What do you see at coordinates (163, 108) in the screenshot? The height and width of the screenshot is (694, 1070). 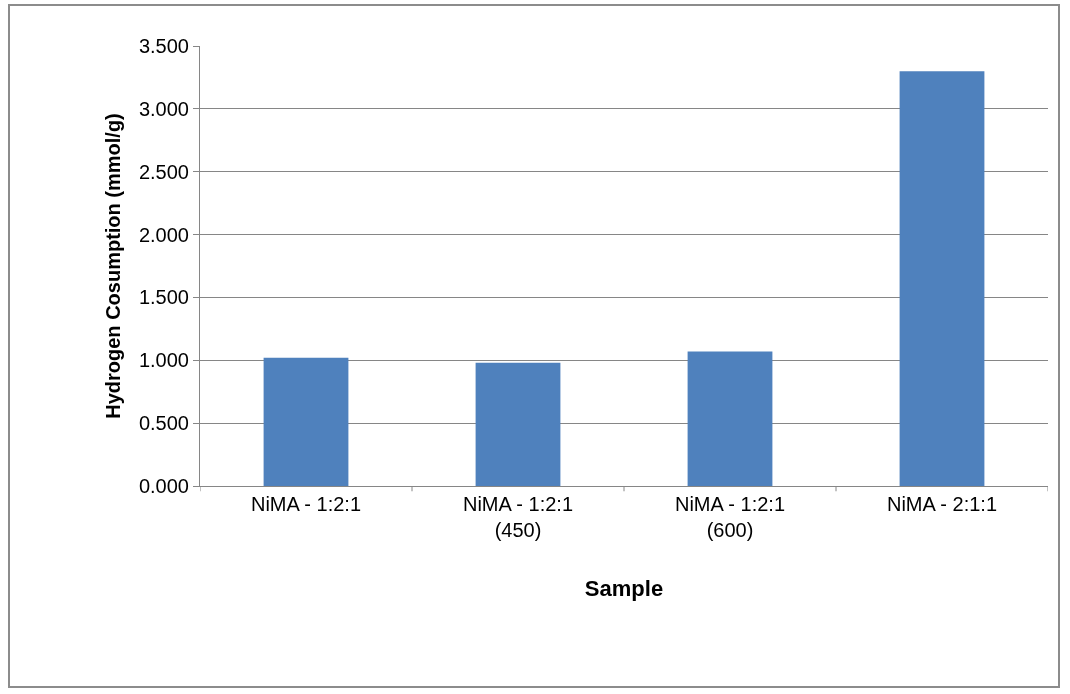 I see `y-tick-label: 3.000` at bounding box center [163, 108].